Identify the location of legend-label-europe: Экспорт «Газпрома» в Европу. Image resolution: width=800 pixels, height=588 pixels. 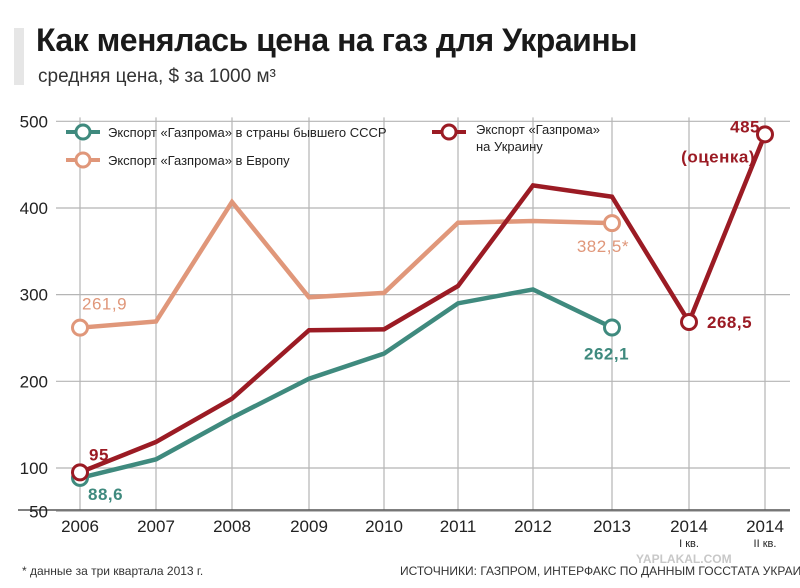
(199, 160).